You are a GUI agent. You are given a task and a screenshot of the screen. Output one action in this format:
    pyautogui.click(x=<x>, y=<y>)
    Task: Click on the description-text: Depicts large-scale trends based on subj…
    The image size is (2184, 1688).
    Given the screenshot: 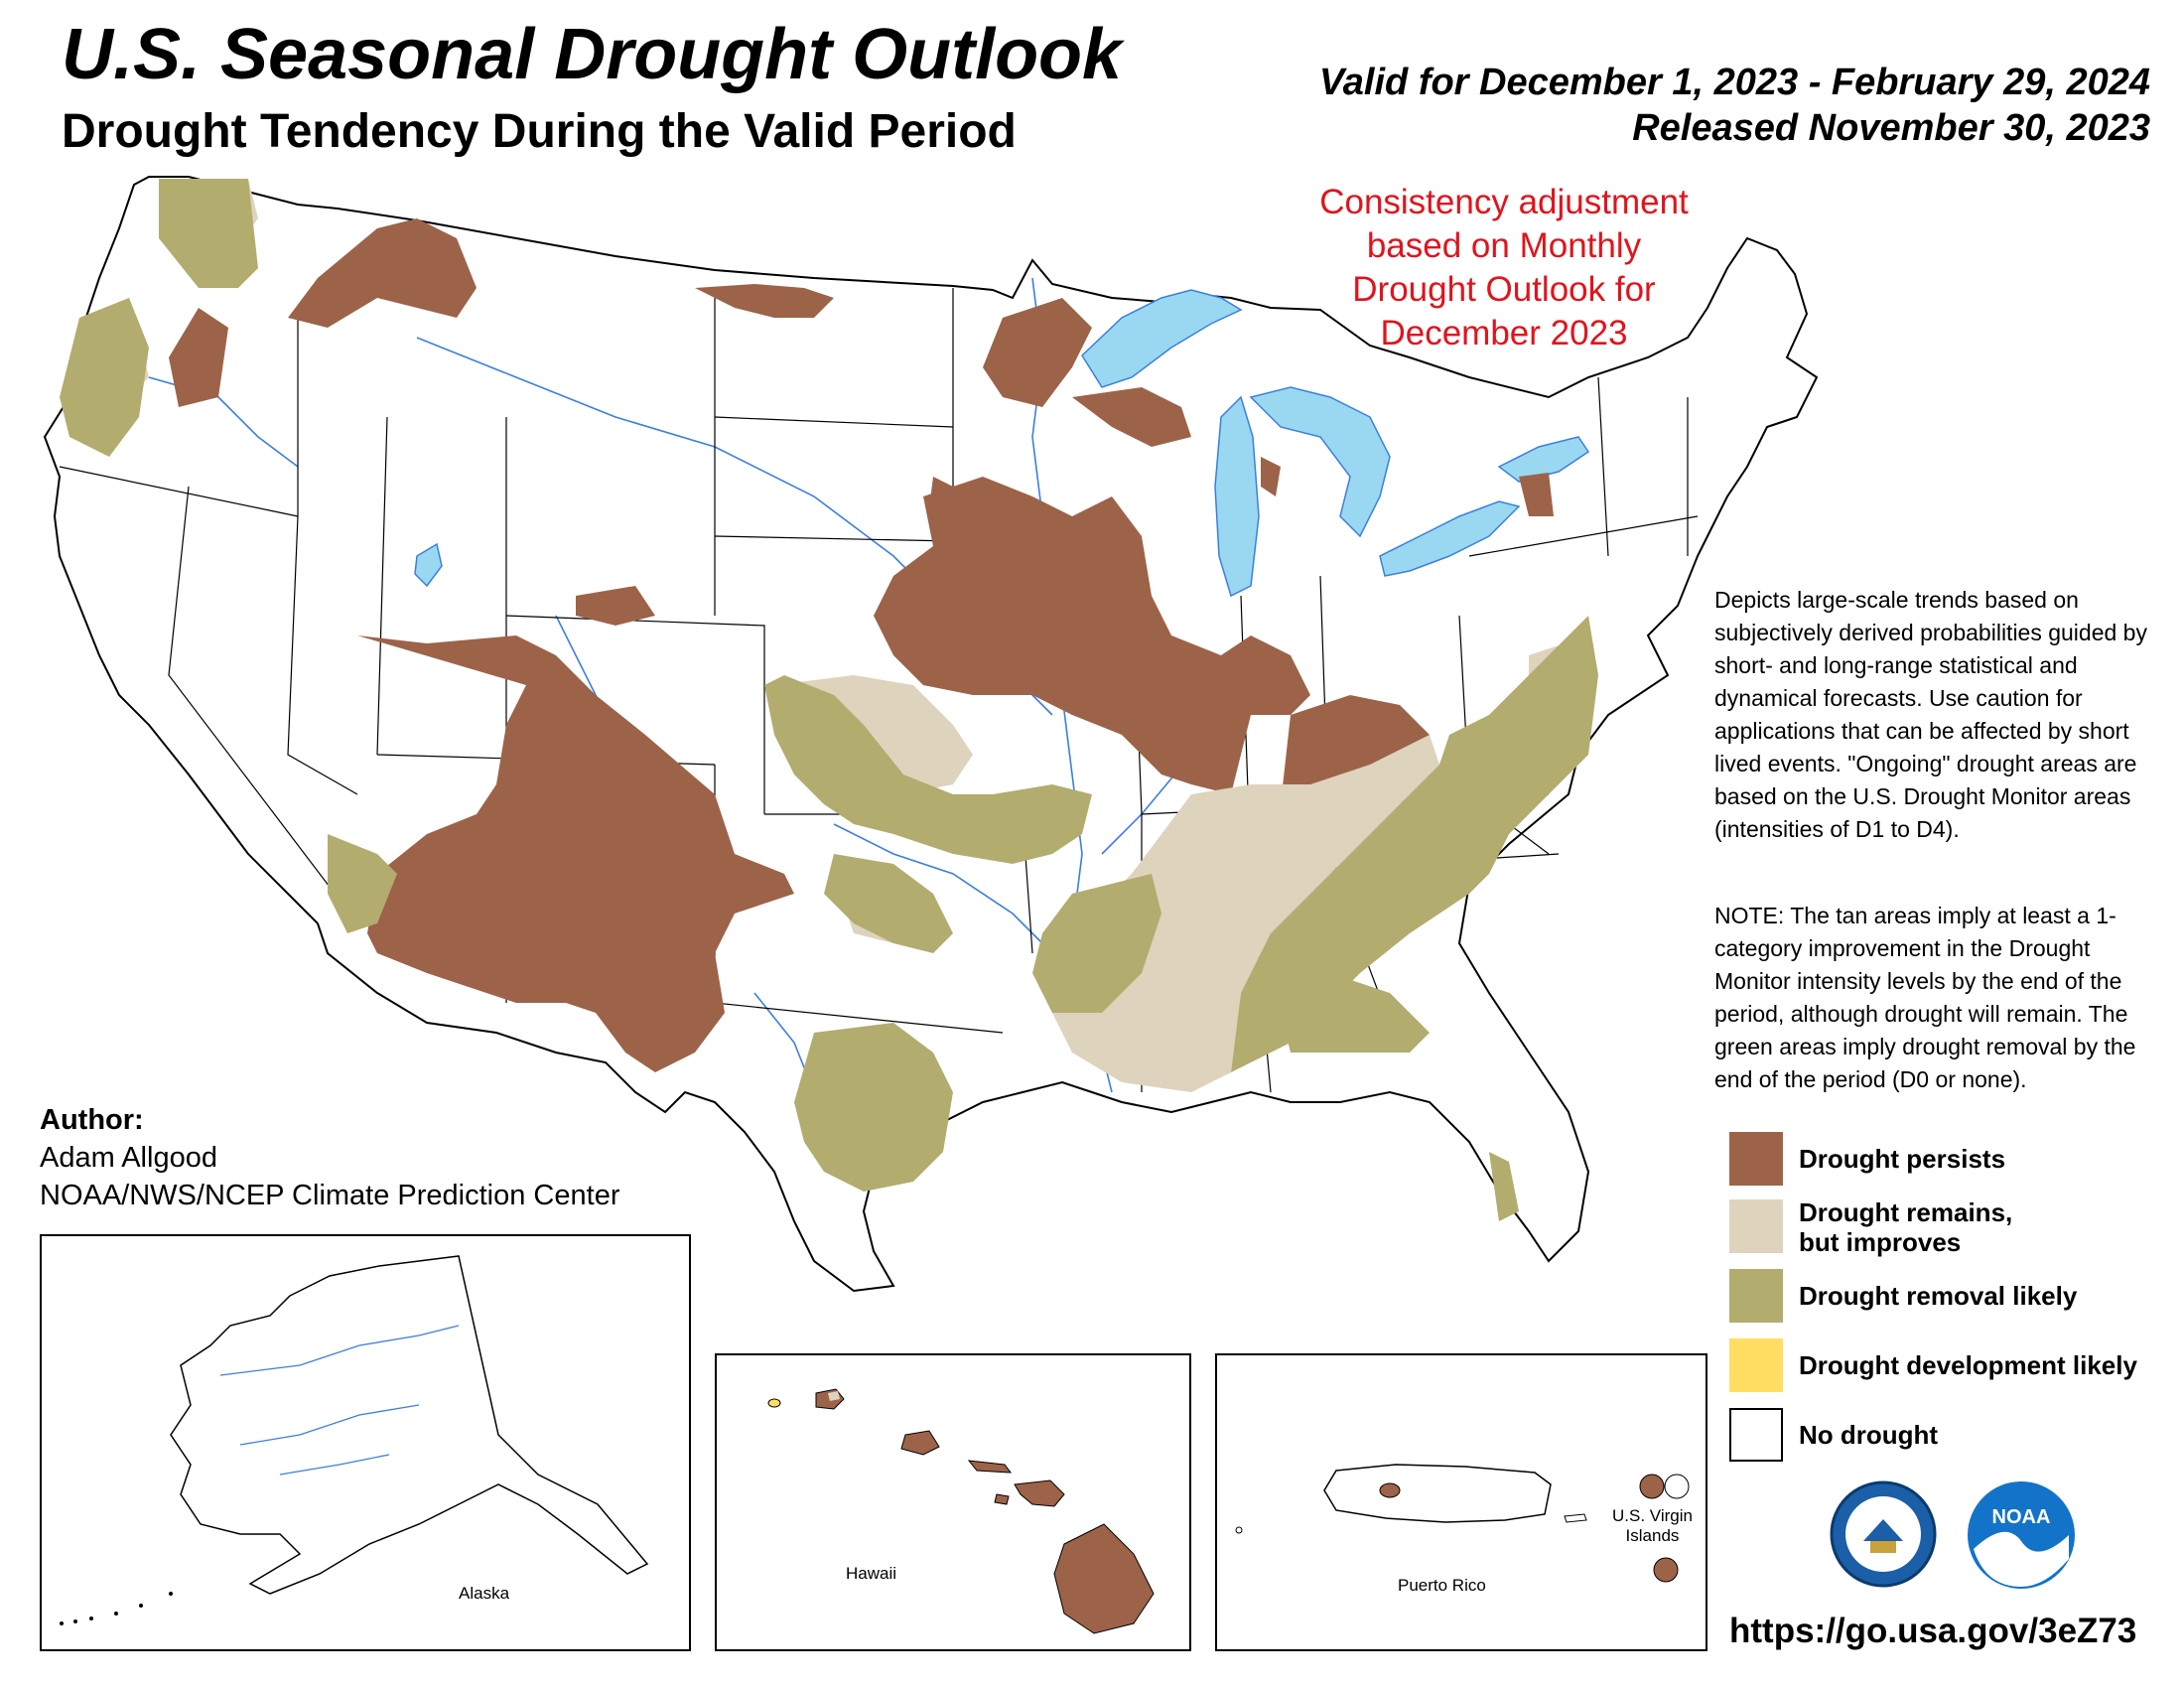 What is the action you would take?
    pyautogui.click(x=1930, y=714)
    